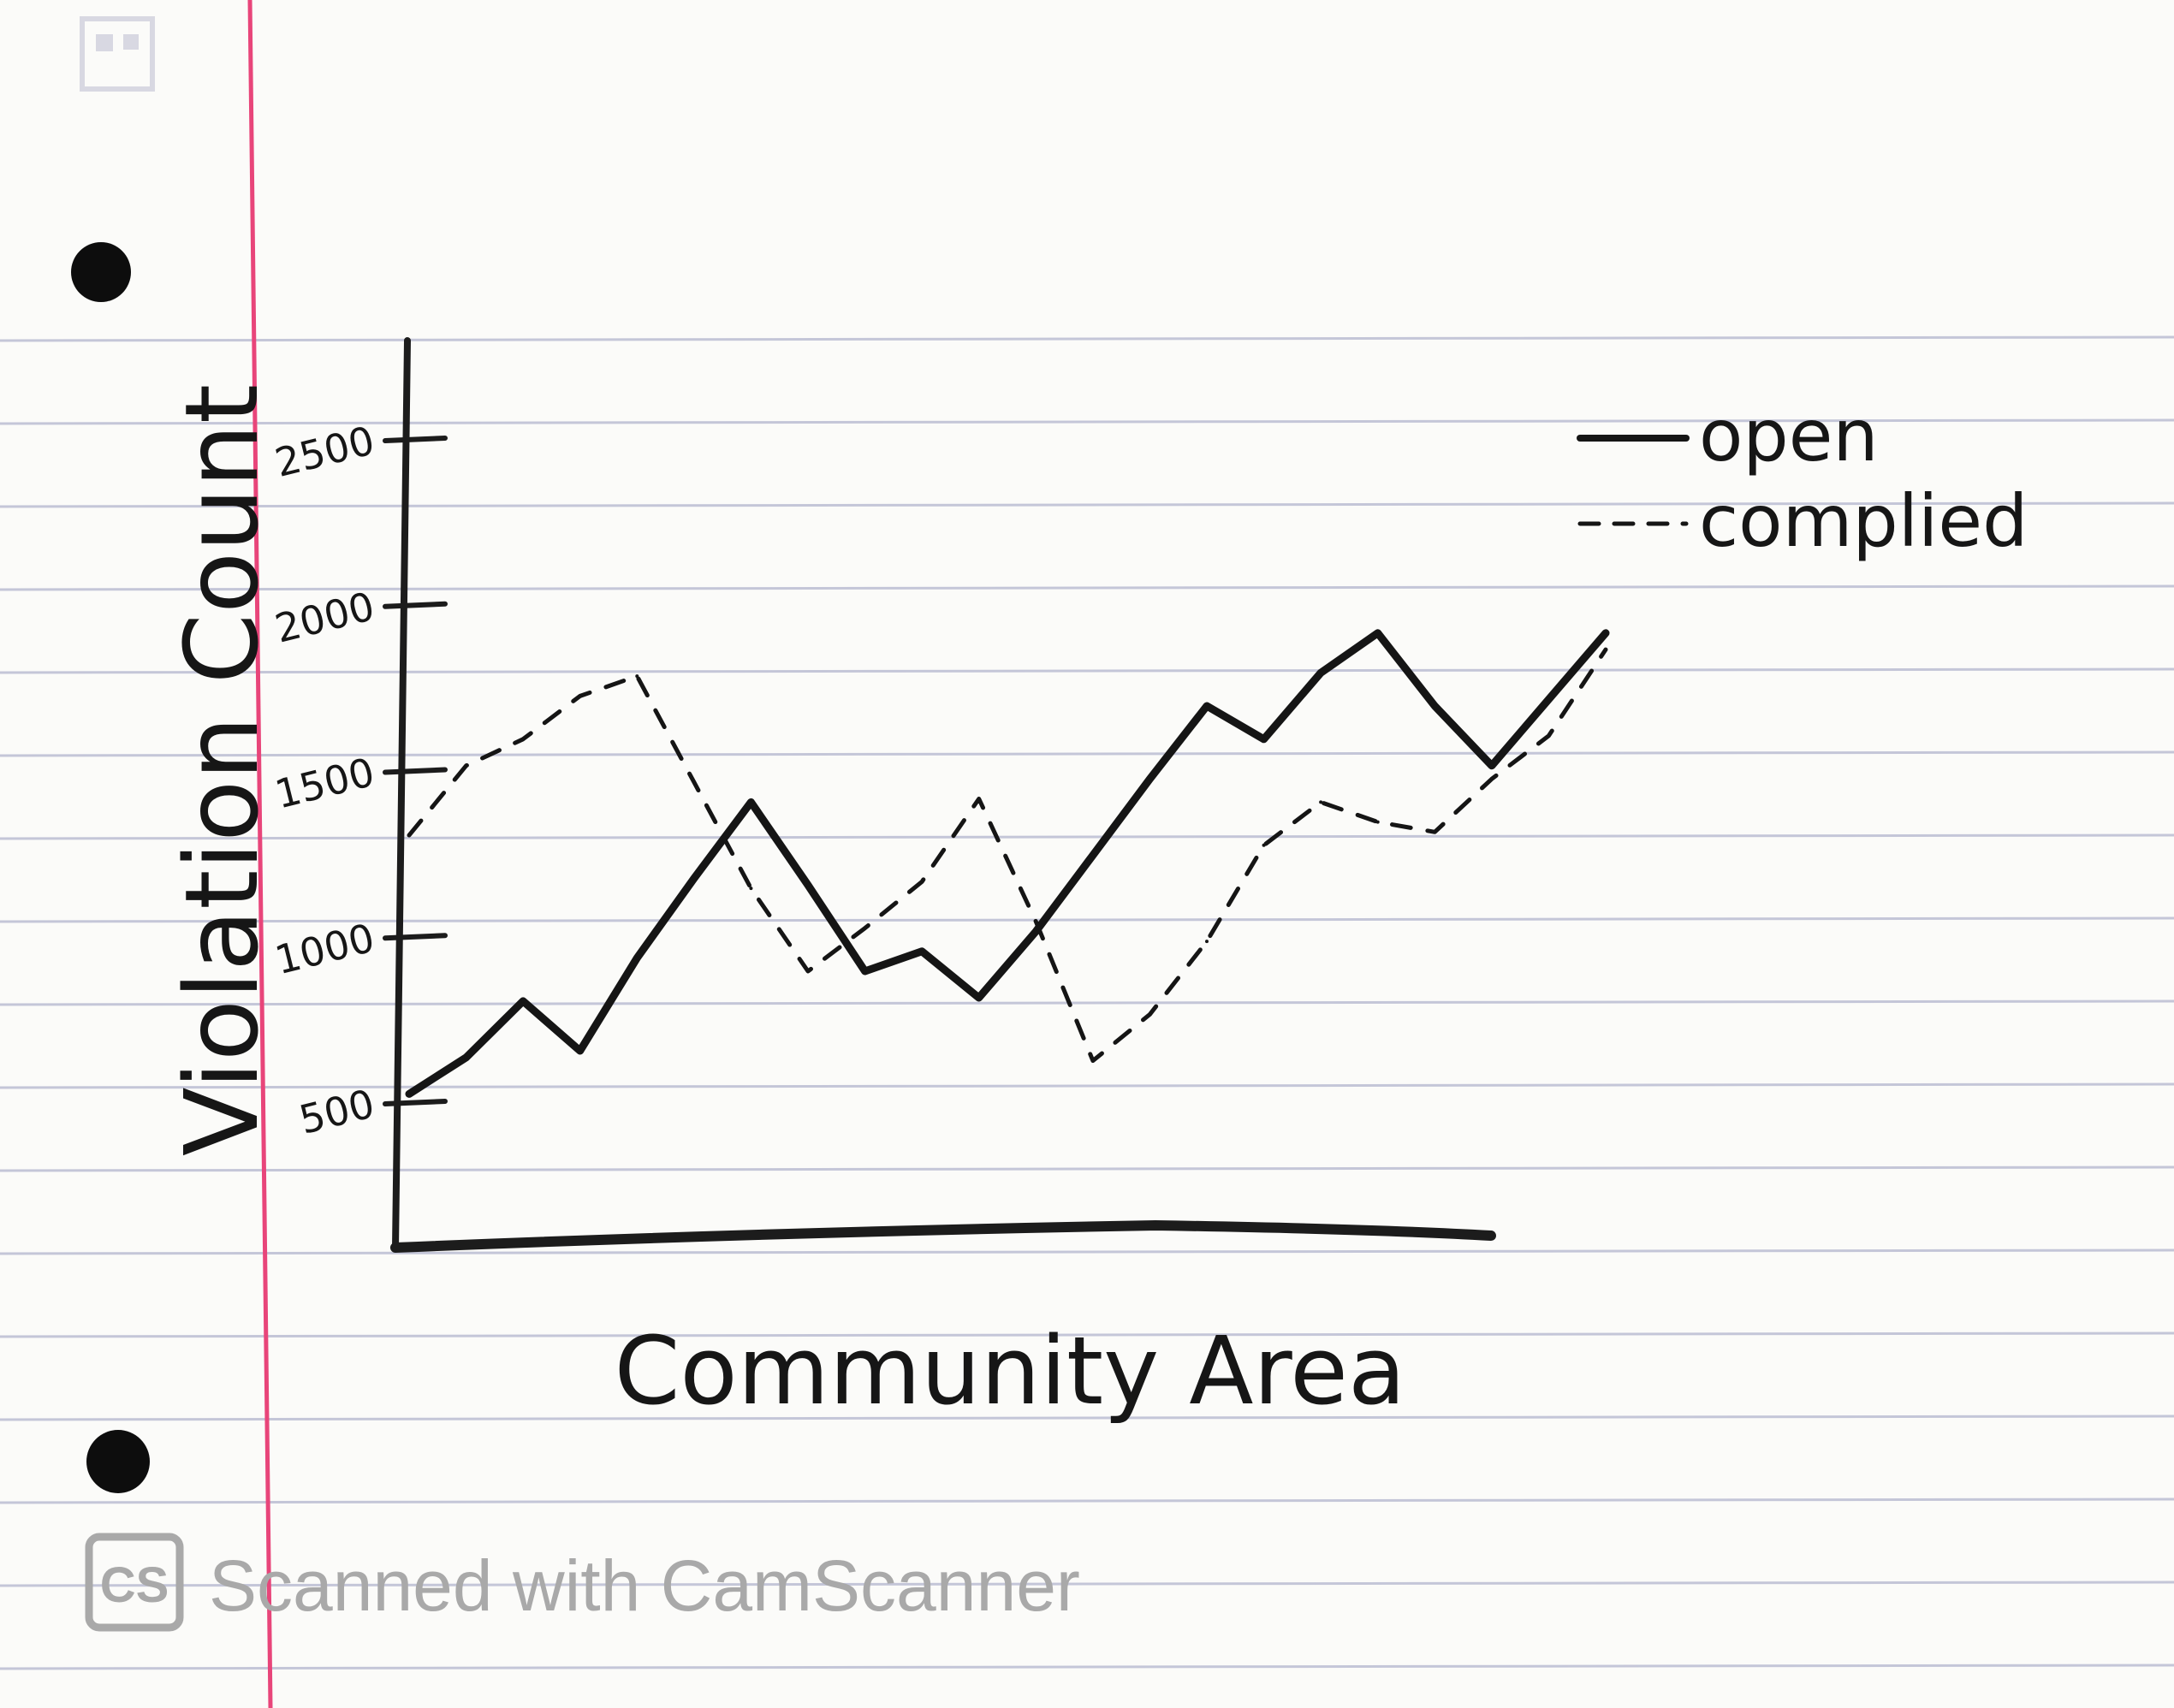  I want to click on margin-line, so click(260, 854).